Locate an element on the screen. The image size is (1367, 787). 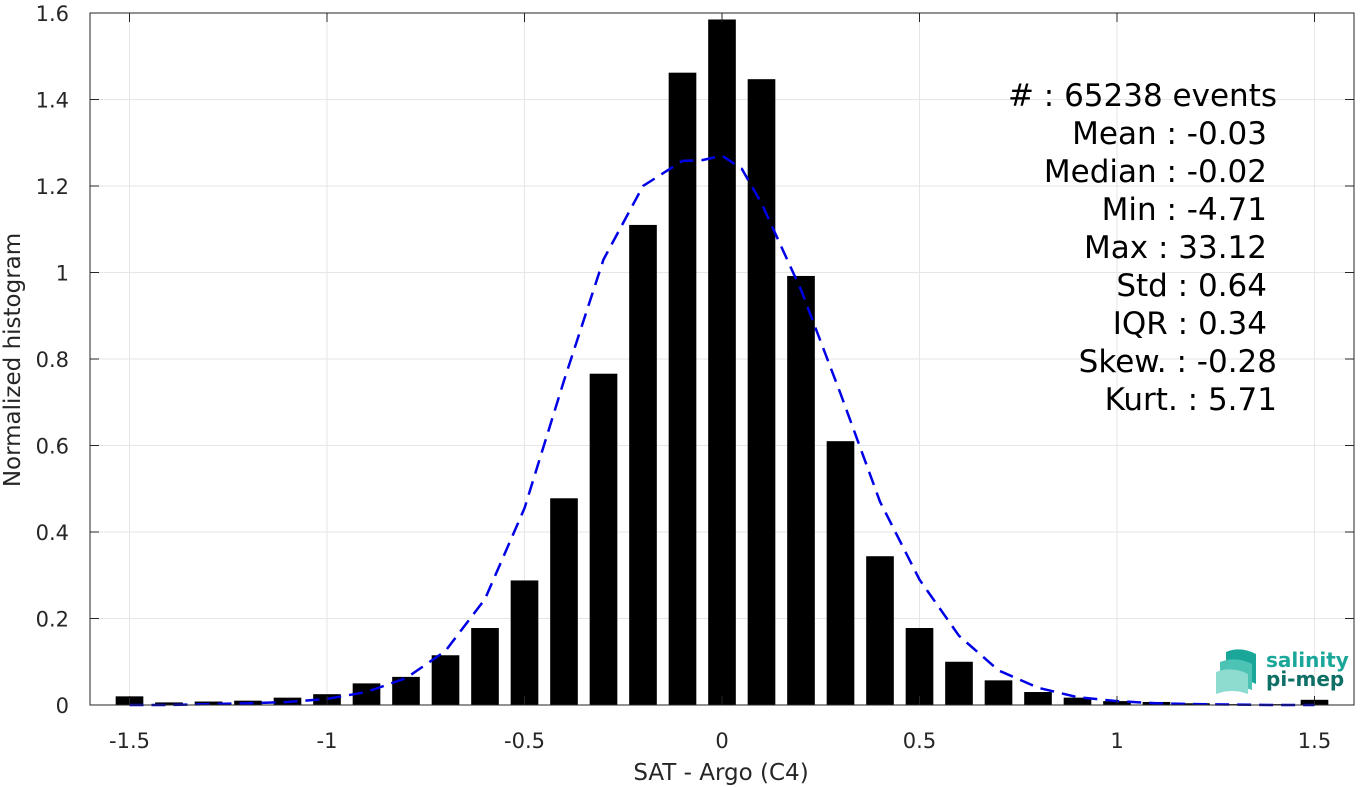
x-tick-label: 0 is located at coordinates (721, 741).